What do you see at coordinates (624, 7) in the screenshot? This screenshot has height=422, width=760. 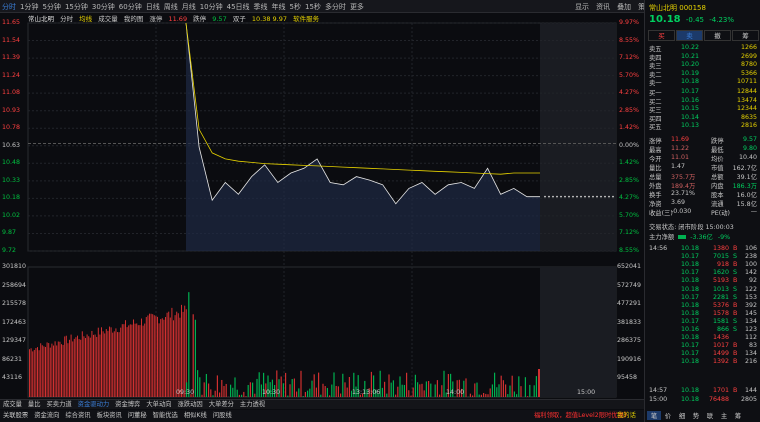 I see `tool-menu-item: 叠加` at bounding box center [624, 7].